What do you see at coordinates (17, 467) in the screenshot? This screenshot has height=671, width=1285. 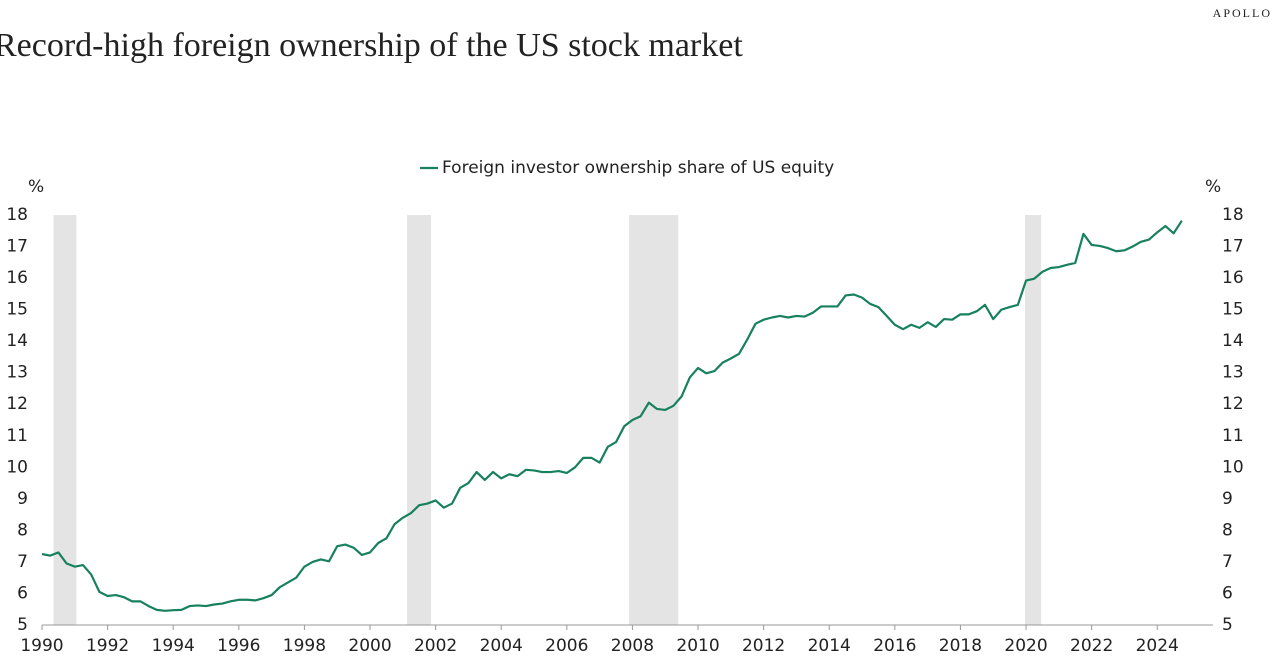 I see `y-tick-label: 10` at bounding box center [17, 467].